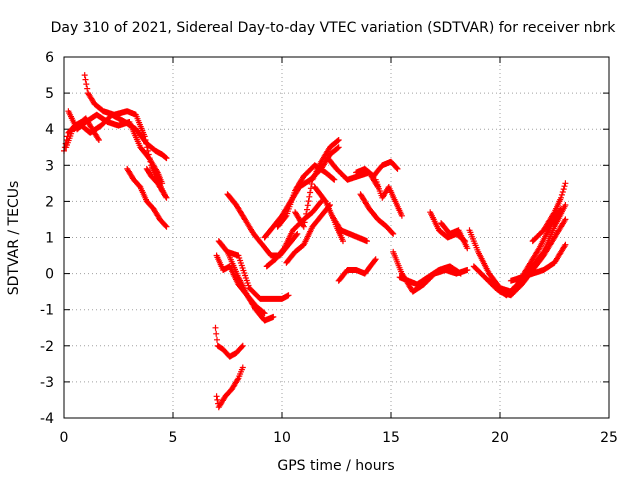 The width and height of the screenshot is (640, 480). I want to click on series-arc8, so click(229, 387).